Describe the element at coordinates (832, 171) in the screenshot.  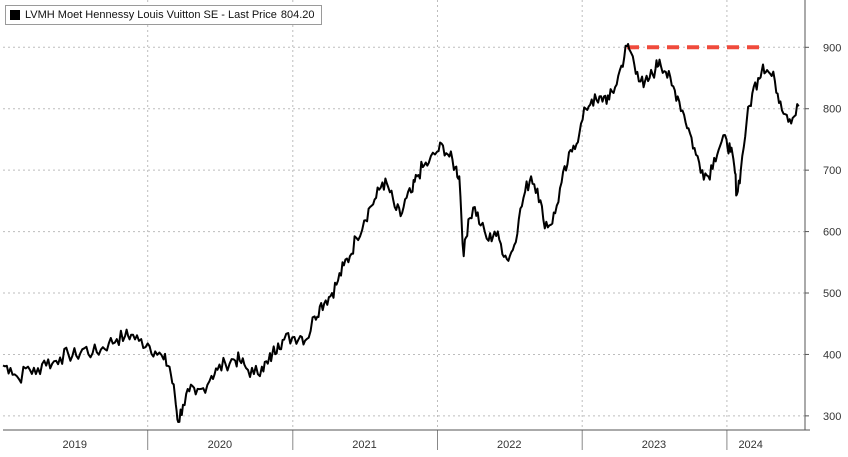
I see `y-tick-label-700: 700` at that location.